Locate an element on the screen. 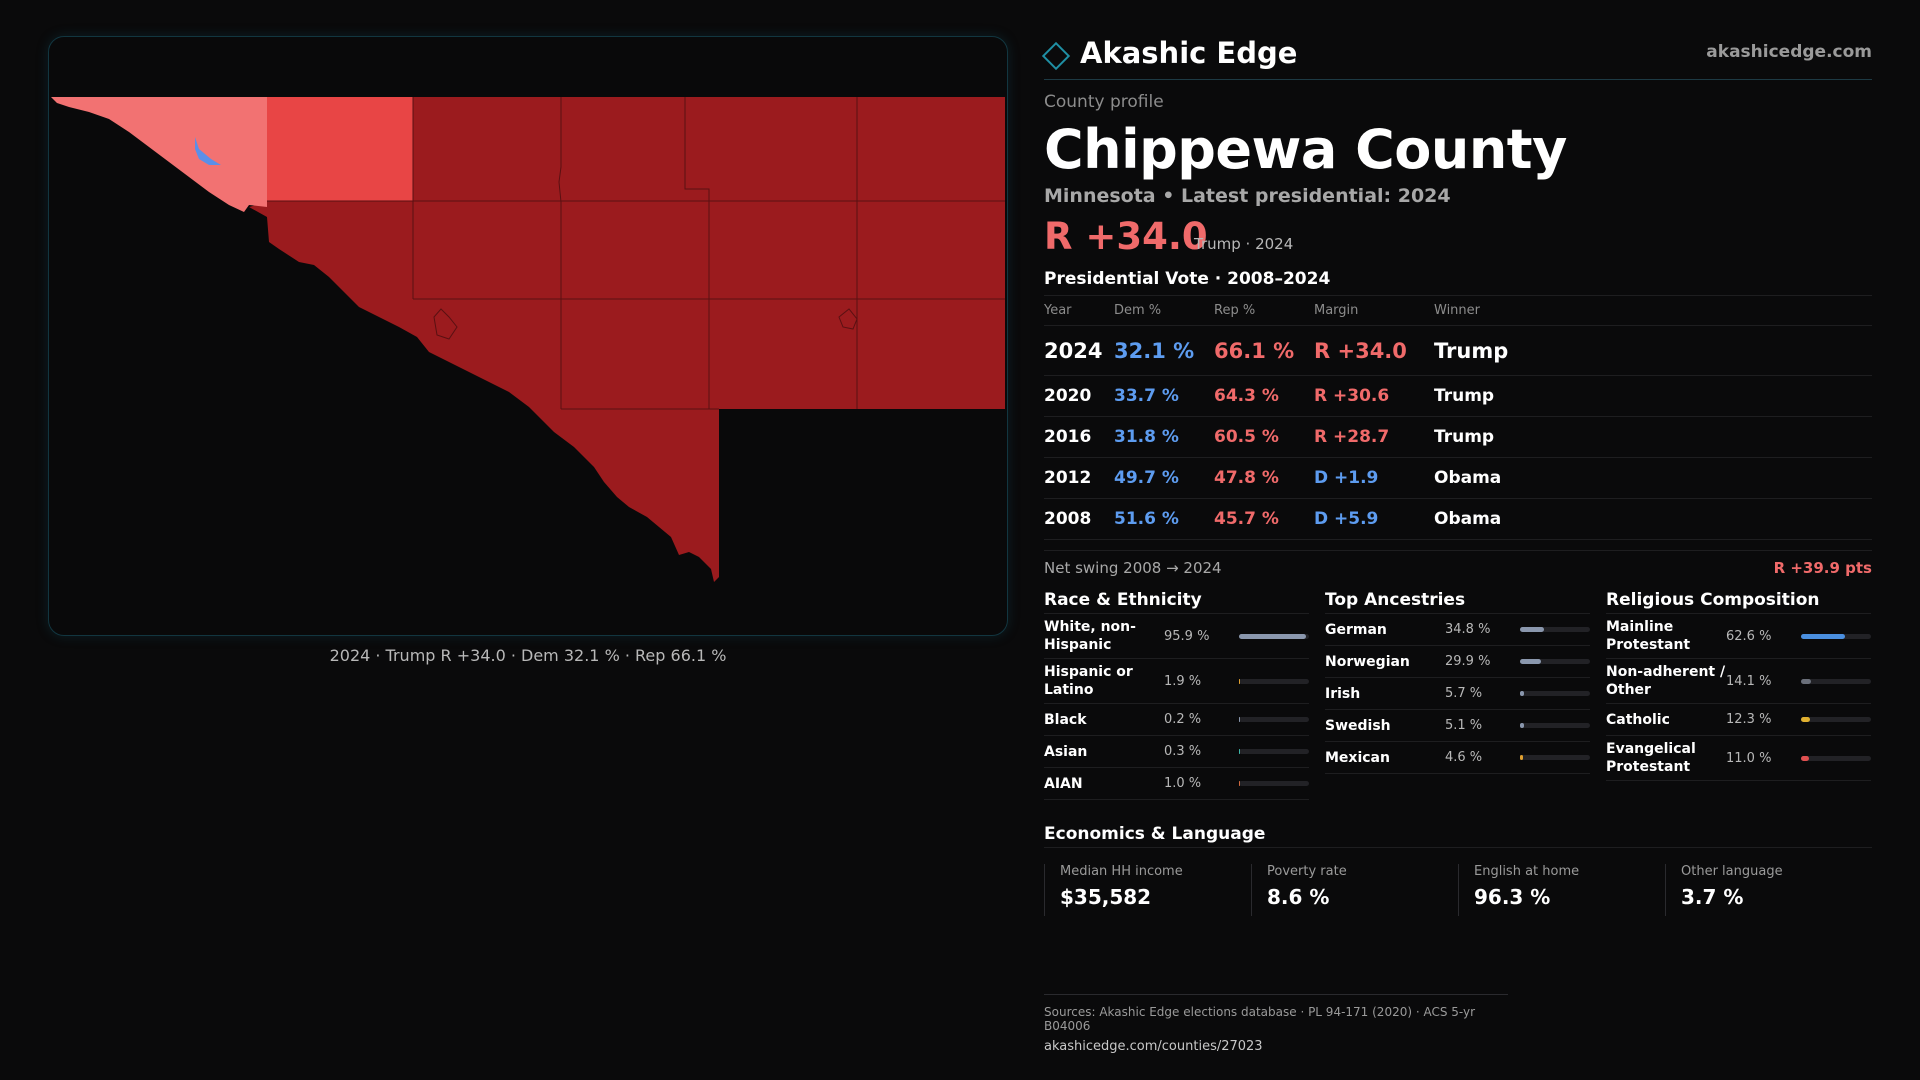  stat-value: 5.1 % is located at coordinates (1464, 725).